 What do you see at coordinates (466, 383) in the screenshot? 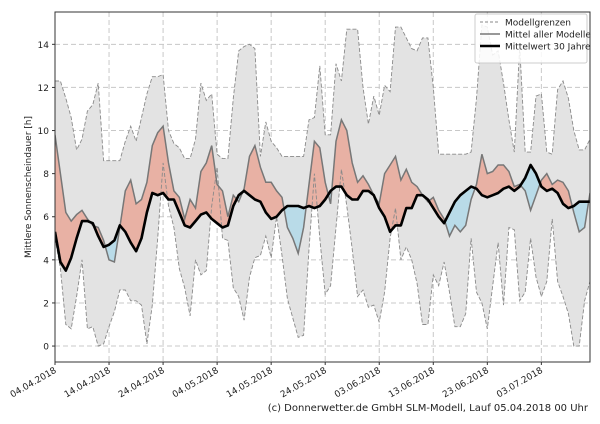
I see `x-tick-label: 23.06.2018` at bounding box center [466, 383].